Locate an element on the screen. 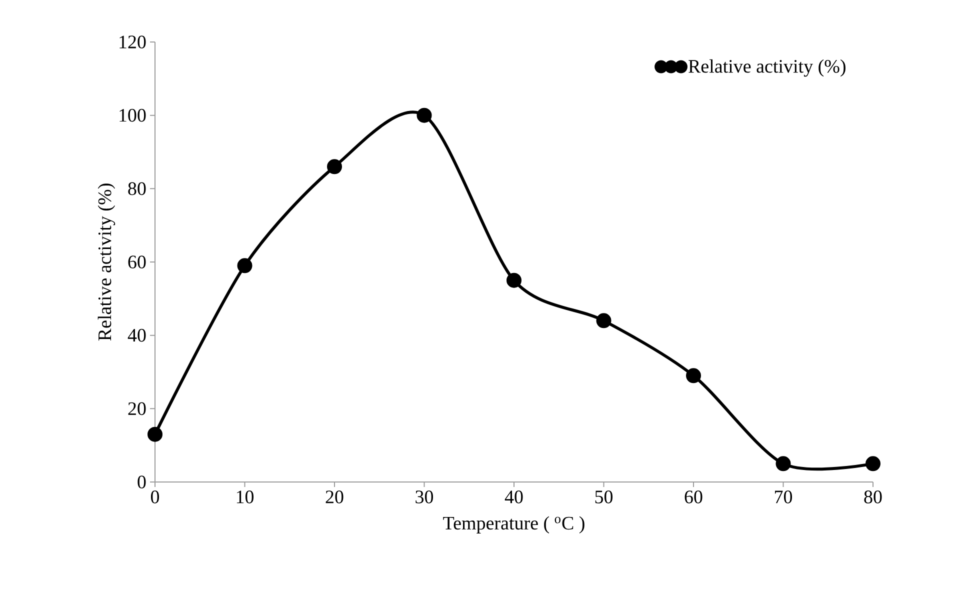 The height and width of the screenshot is (611, 977). legend-label: Relative activity (%) is located at coordinates (767, 68).